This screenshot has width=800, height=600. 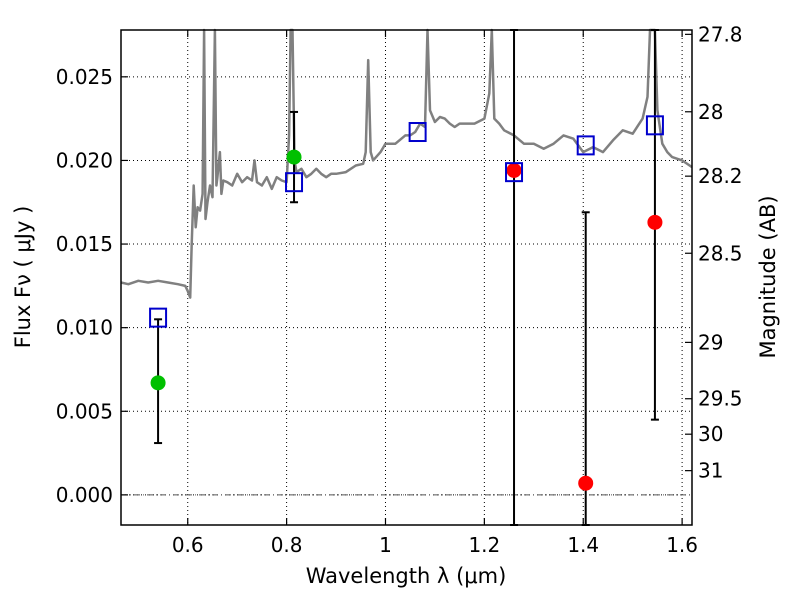 I want to click on y-tick-label: 0.010, so click(x=84, y=328).